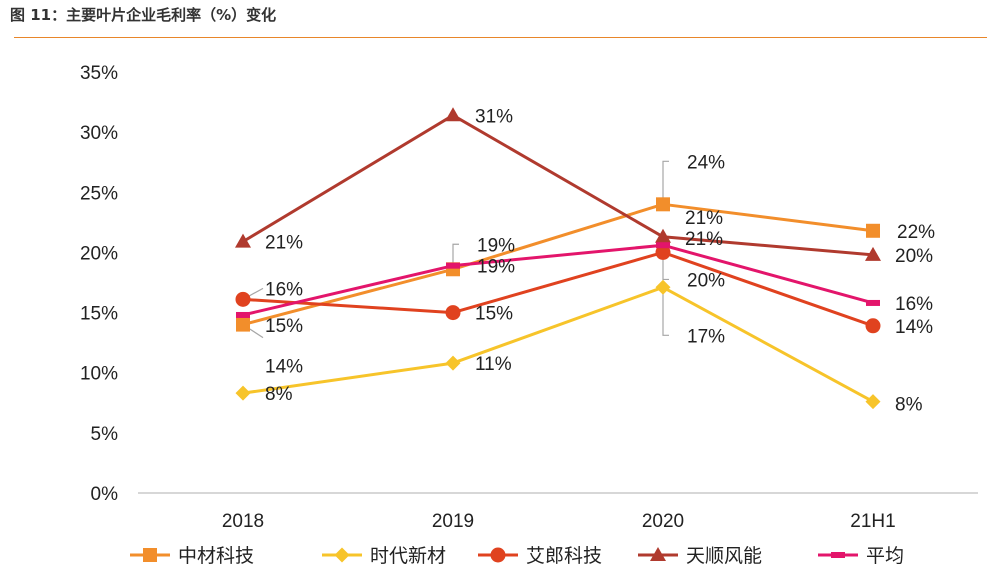 Image resolution: width=987 pixels, height=571 pixels. Describe the element at coordinates (143, 15) in the screenshot. I see `figure-title: 图 11：主要叶片企业毛利率（%）变化` at that location.